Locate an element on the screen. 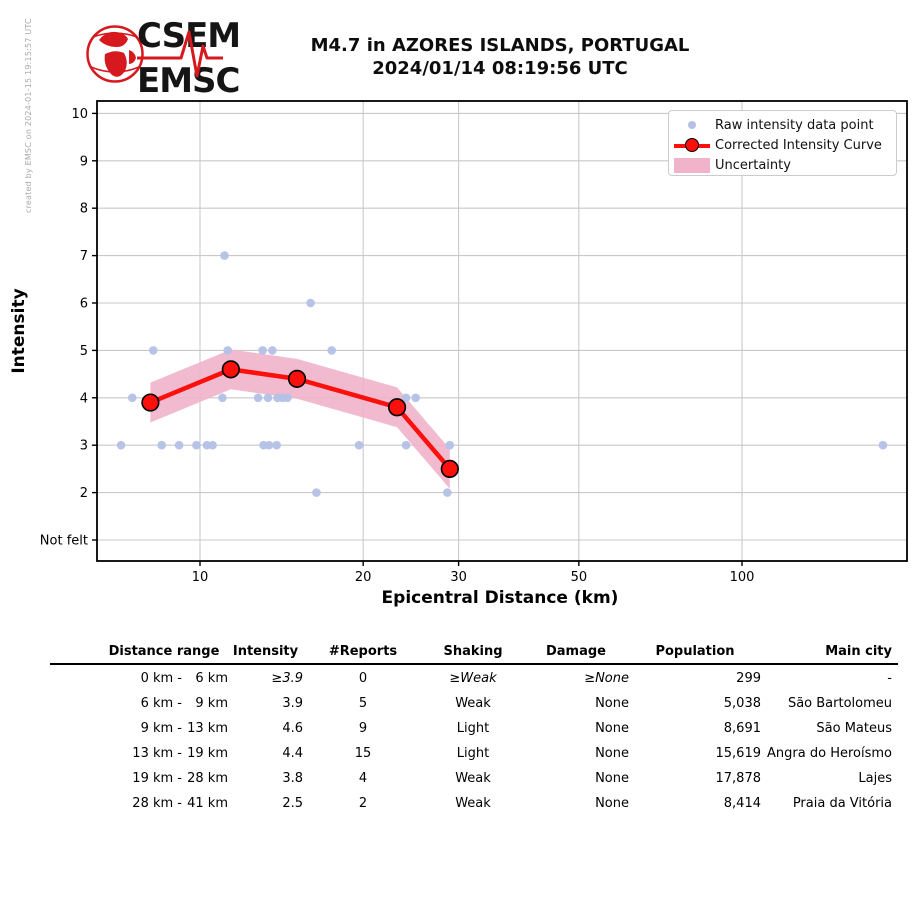  cell-reports: 2 is located at coordinates (363, 803).